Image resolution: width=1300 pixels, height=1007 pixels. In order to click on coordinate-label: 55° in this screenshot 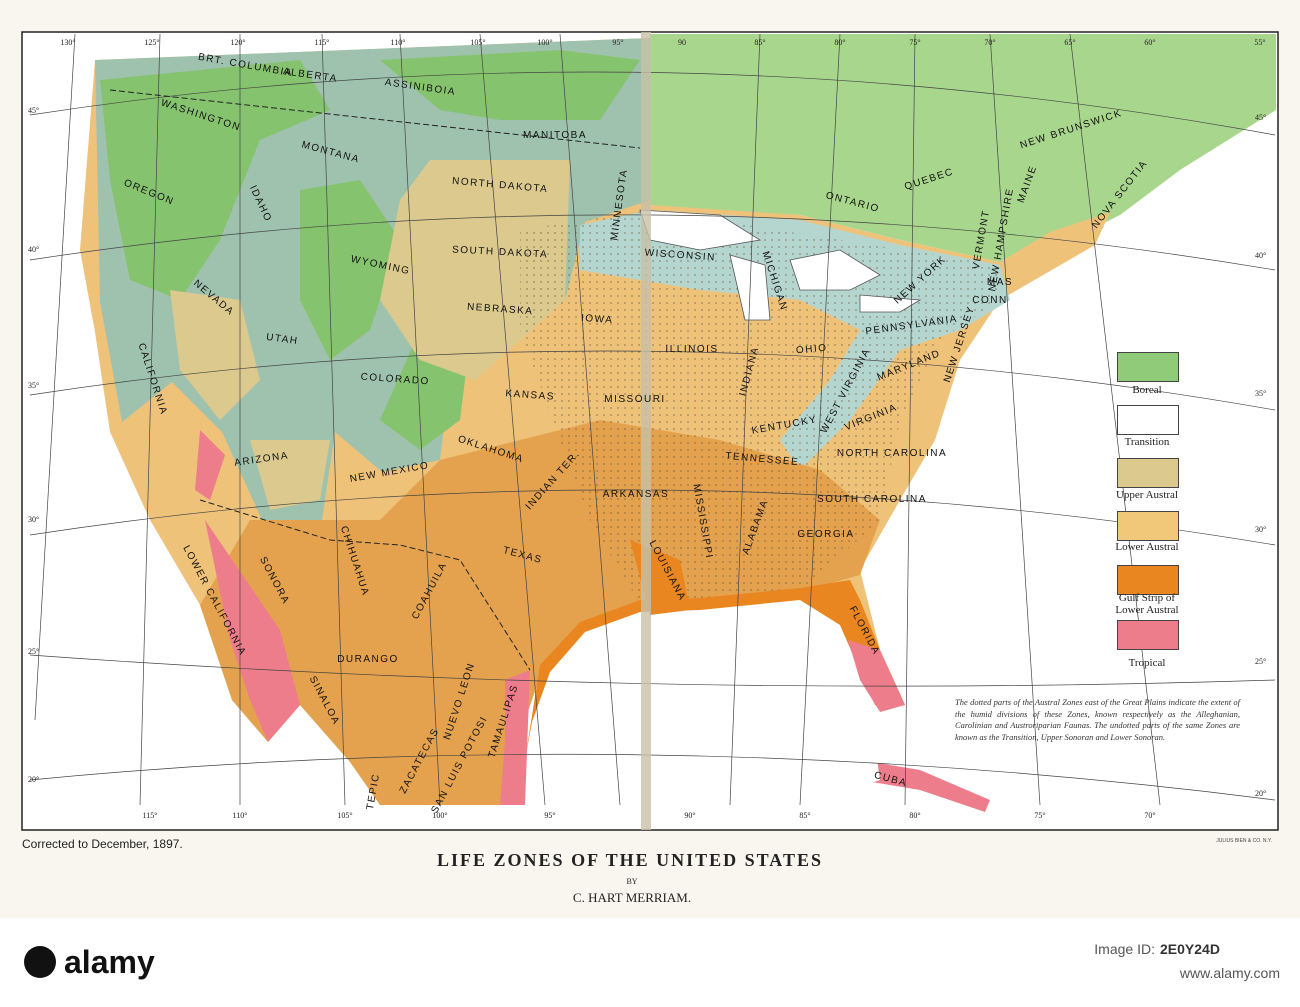, I will do `click(1259, 42)`.